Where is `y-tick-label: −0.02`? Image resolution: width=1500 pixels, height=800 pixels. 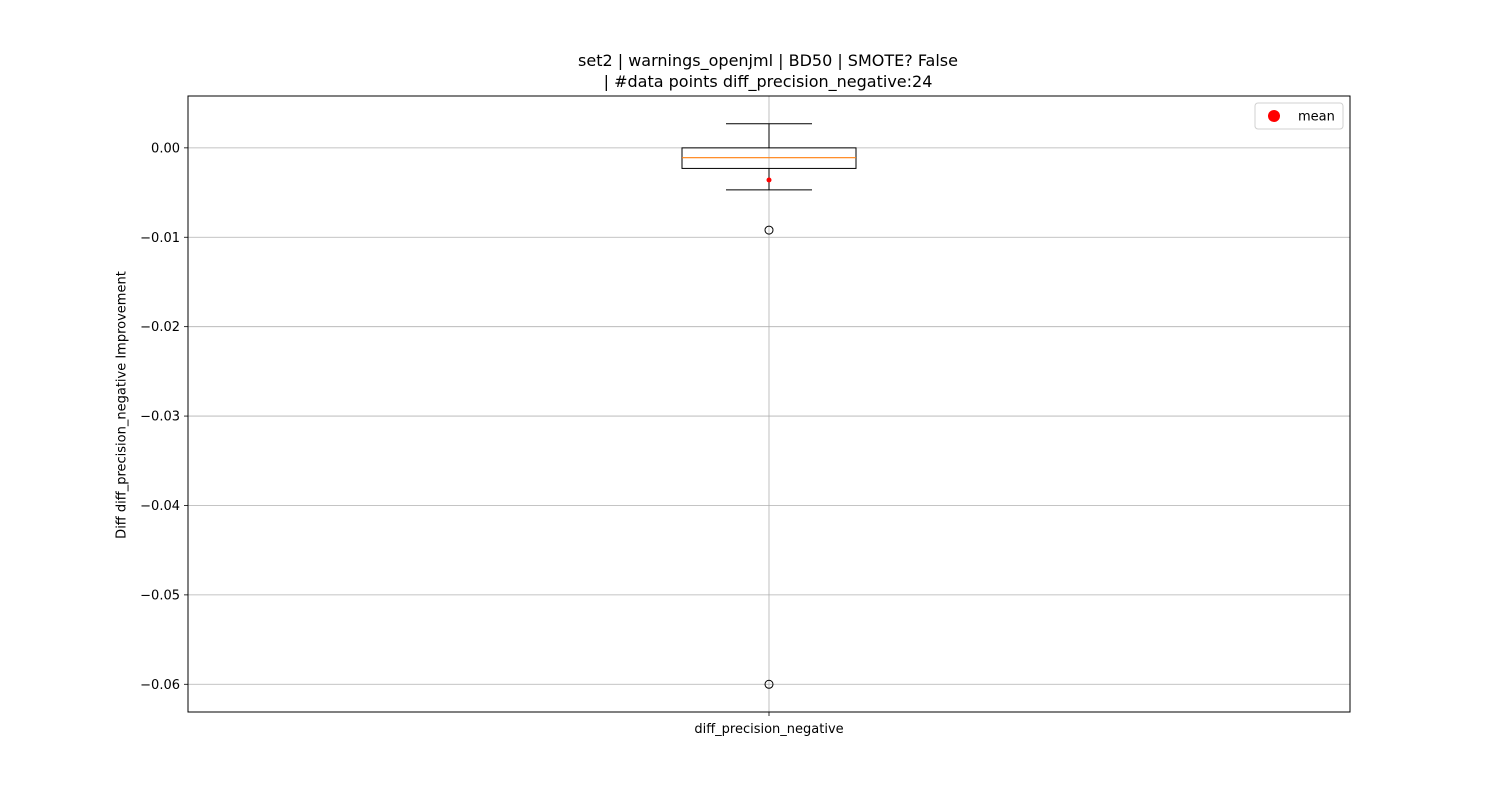
y-tick-label: −0.02 is located at coordinates (160, 327).